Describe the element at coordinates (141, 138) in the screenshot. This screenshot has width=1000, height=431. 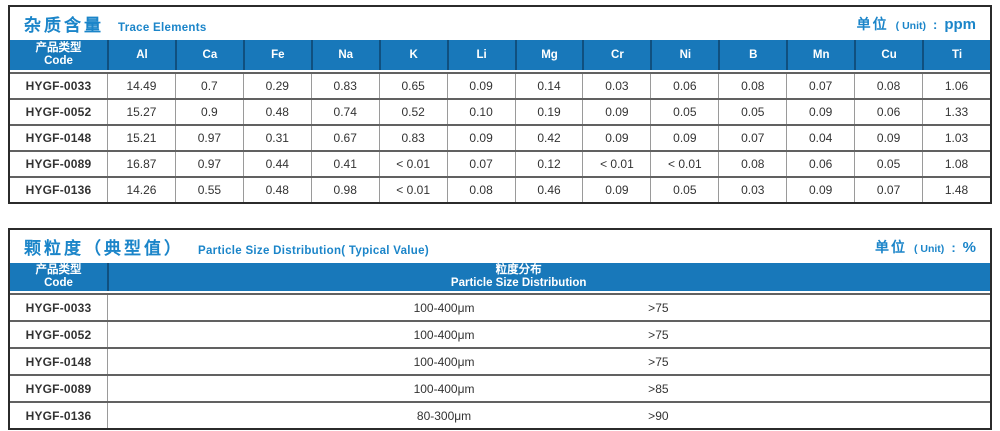
I see `value-cell: 15.21` at that location.